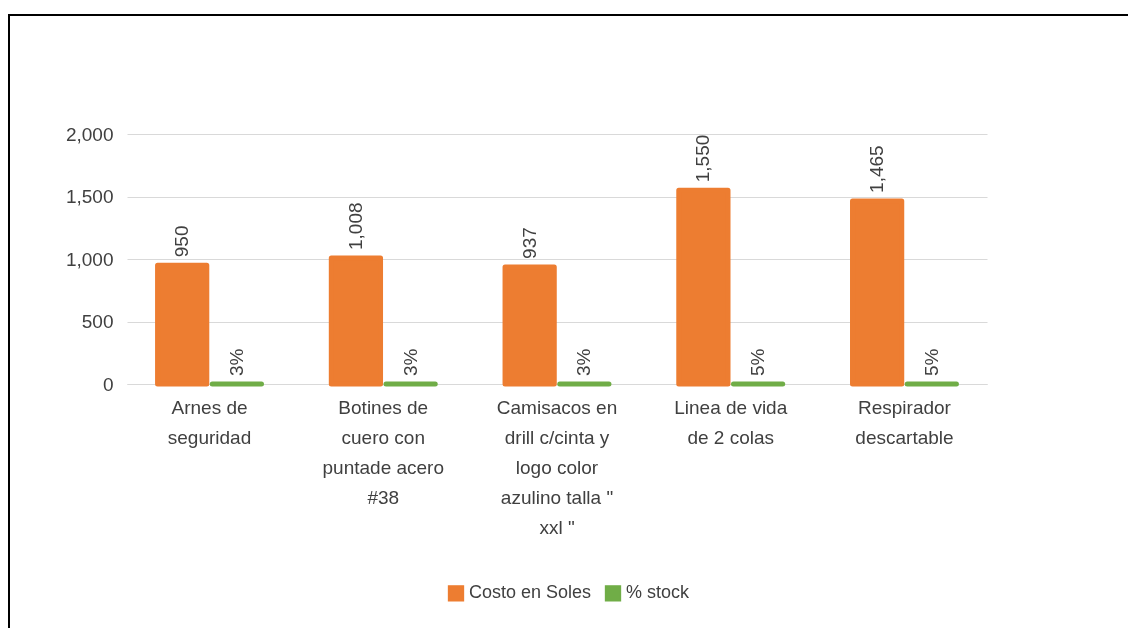  Describe the element at coordinates (877, 169) in the screenshot. I see `data-label: 1,465` at that location.